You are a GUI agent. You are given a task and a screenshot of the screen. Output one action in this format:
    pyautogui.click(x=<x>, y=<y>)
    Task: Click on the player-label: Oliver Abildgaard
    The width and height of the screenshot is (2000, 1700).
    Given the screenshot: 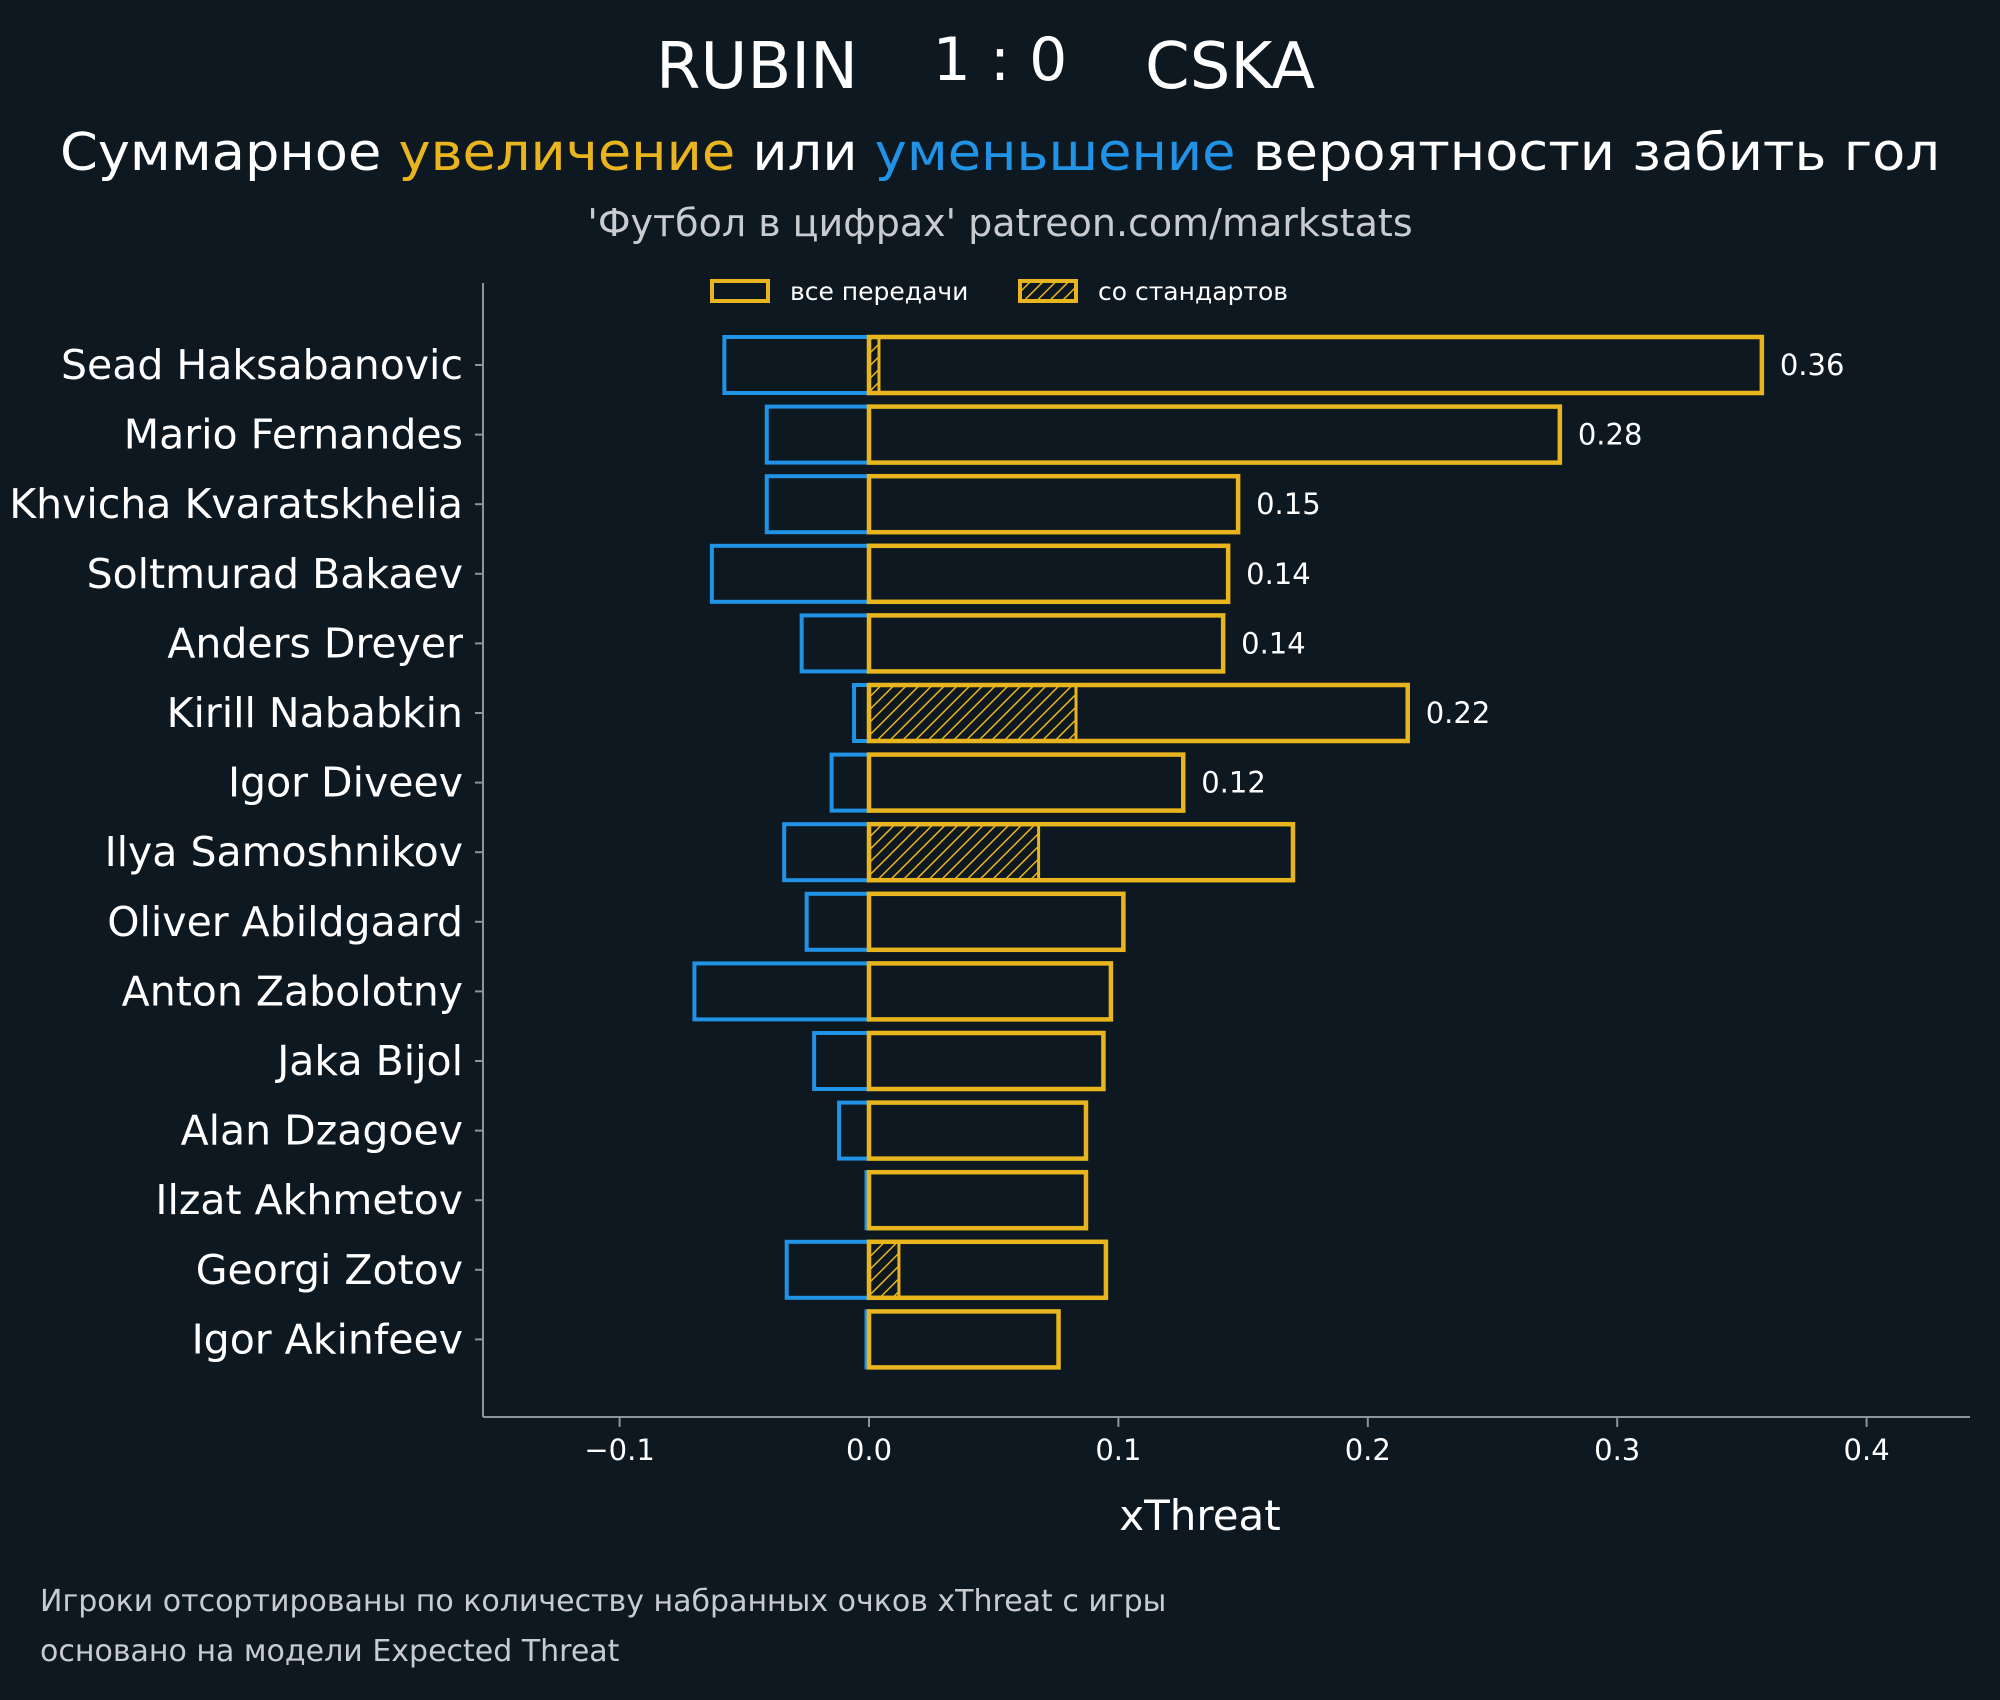 What is the action you would take?
    pyautogui.click(x=285, y=922)
    